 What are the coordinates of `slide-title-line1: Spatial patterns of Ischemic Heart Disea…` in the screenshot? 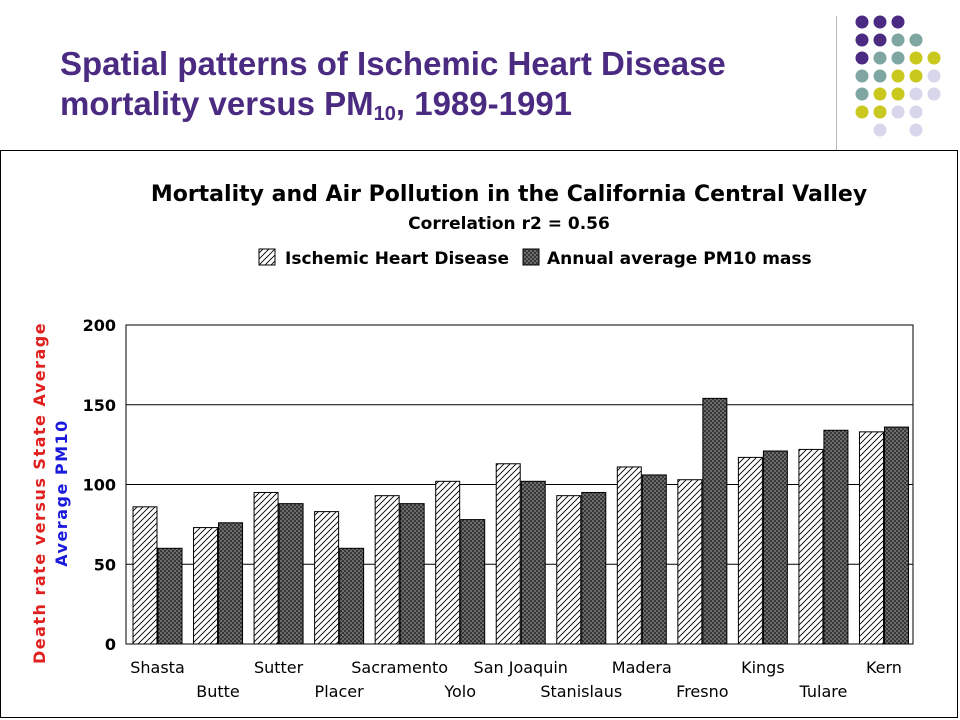 It's located at (393, 63).